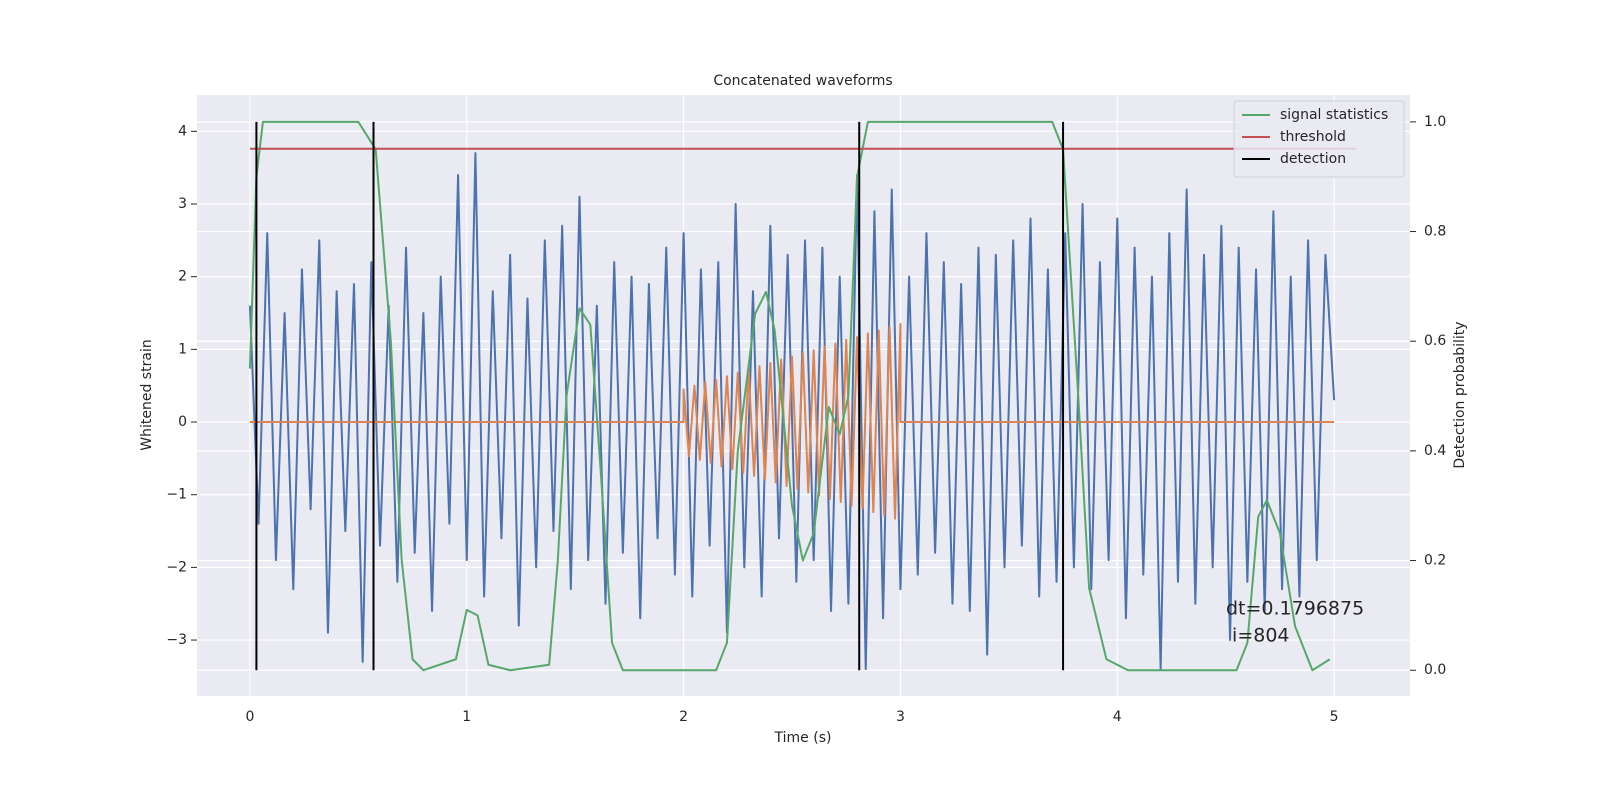  Describe the element at coordinates (182, 422) in the screenshot. I see `y-tick-label: 0` at that location.